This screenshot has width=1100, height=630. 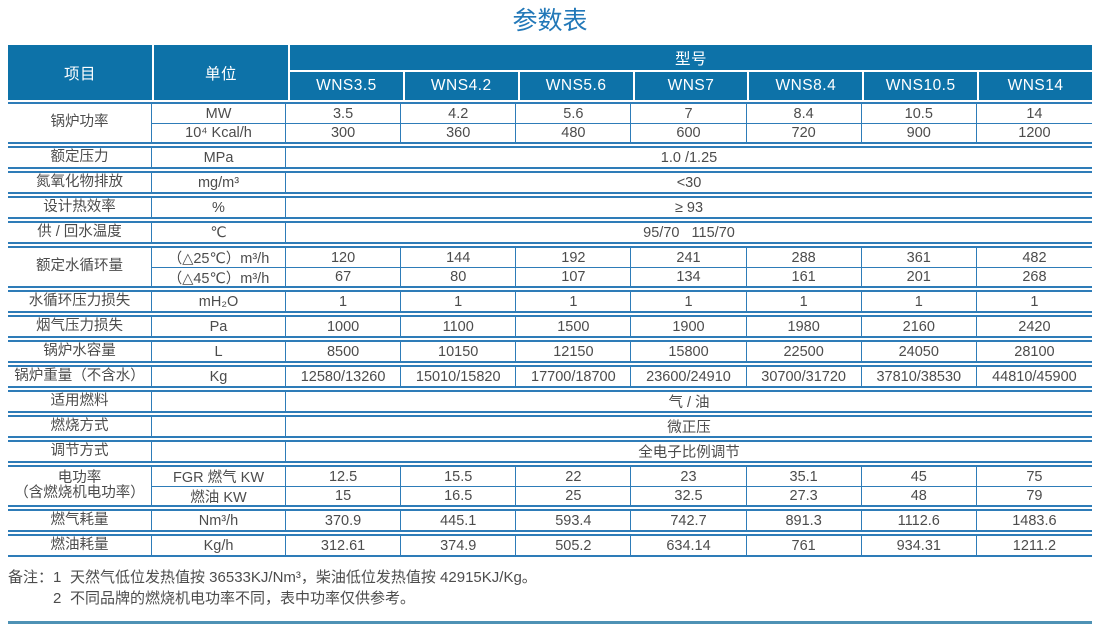 What do you see at coordinates (57, 598) in the screenshot?
I see `remark-number: 2` at bounding box center [57, 598].